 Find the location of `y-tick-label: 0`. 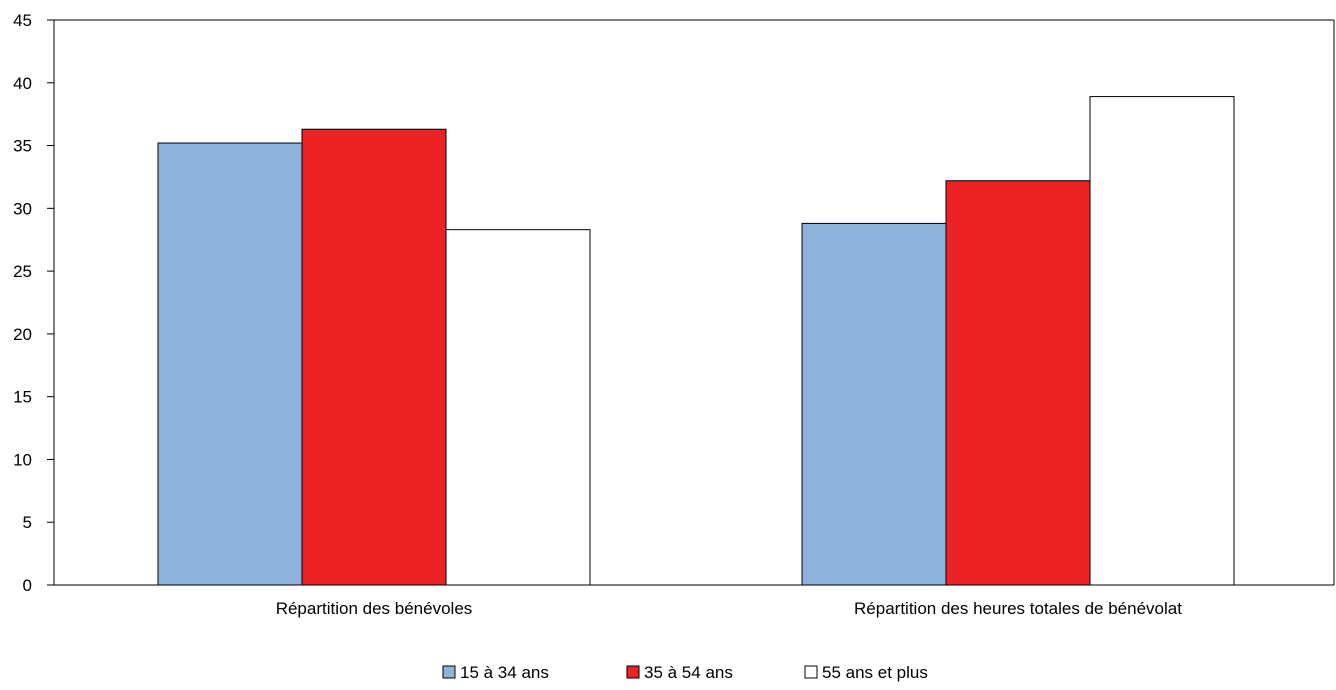

y-tick-label: 0 is located at coordinates (27, 585).